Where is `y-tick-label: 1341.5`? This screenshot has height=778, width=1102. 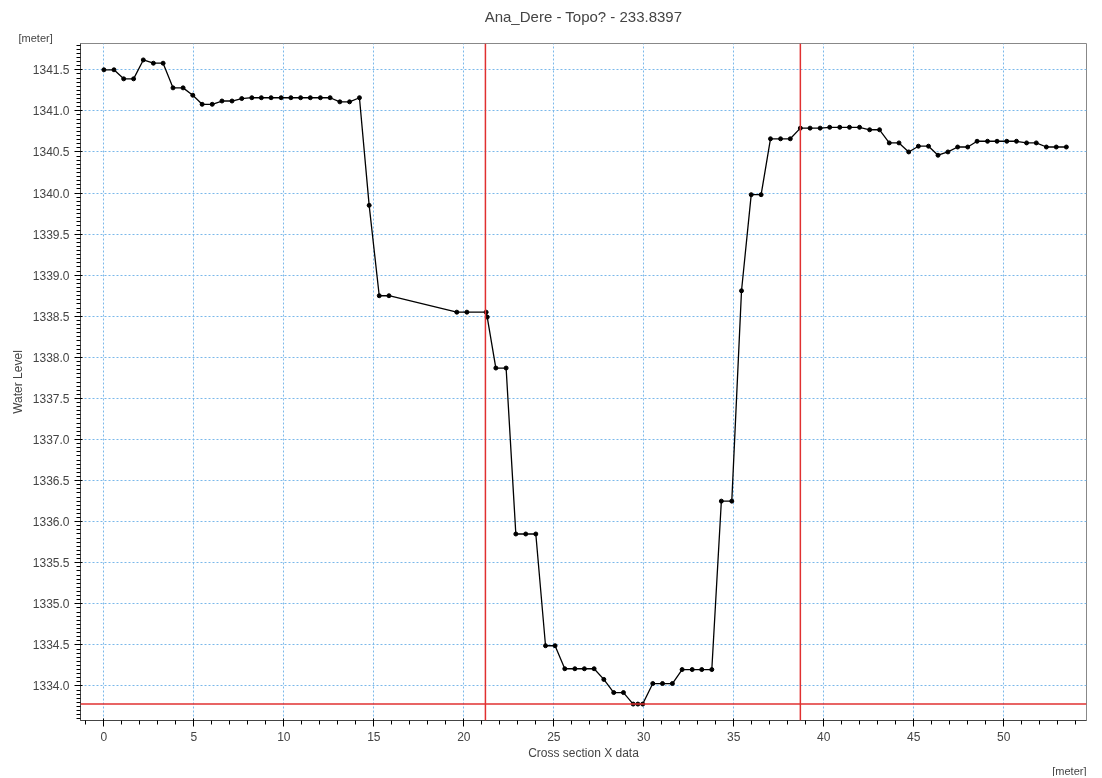 y-tick-label: 1341.5 is located at coordinates (51, 70).